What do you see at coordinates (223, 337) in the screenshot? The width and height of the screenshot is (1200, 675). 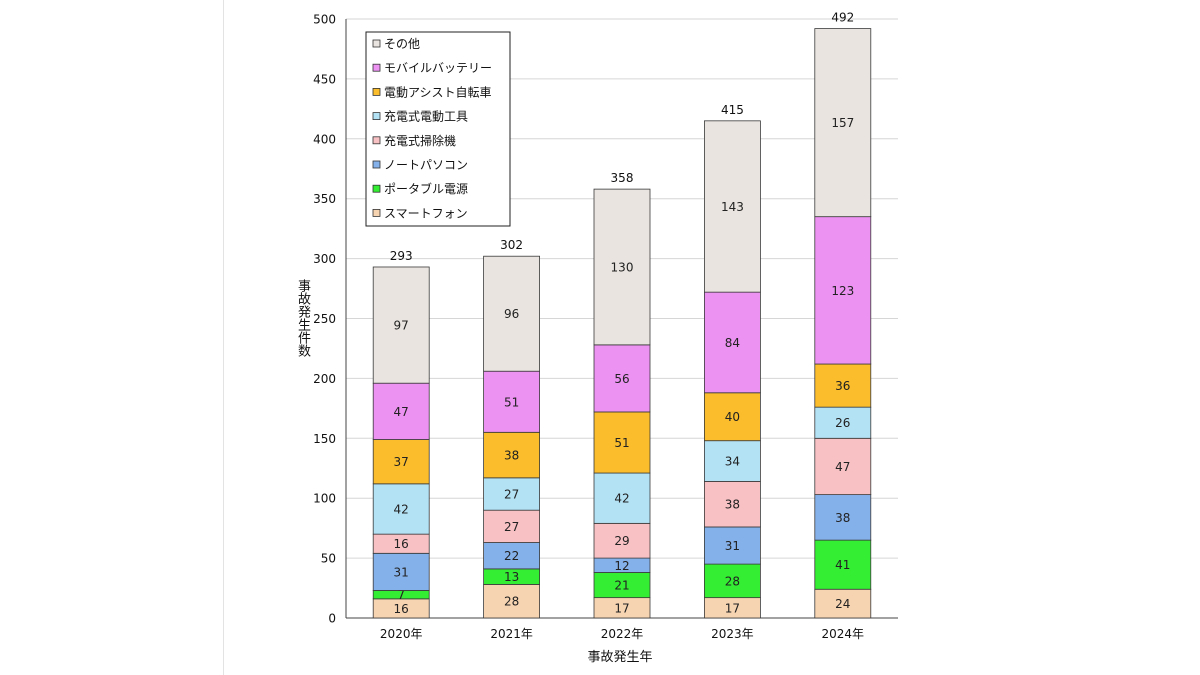 I see `page-divider` at bounding box center [223, 337].